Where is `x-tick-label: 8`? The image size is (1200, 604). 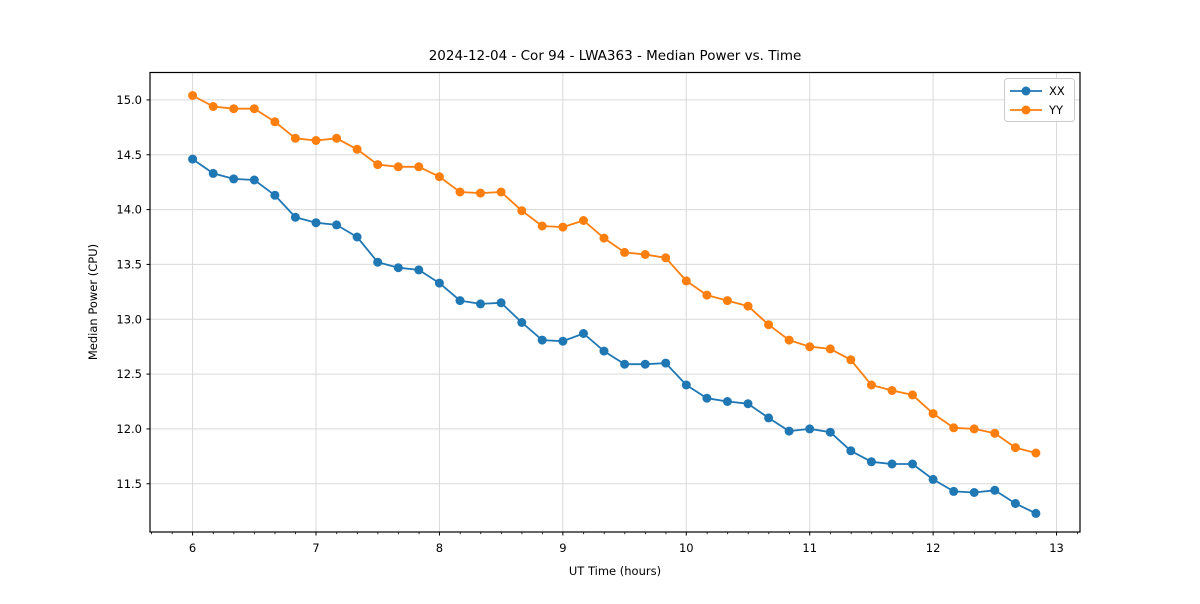 x-tick-label: 8 is located at coordinates (439, 548).